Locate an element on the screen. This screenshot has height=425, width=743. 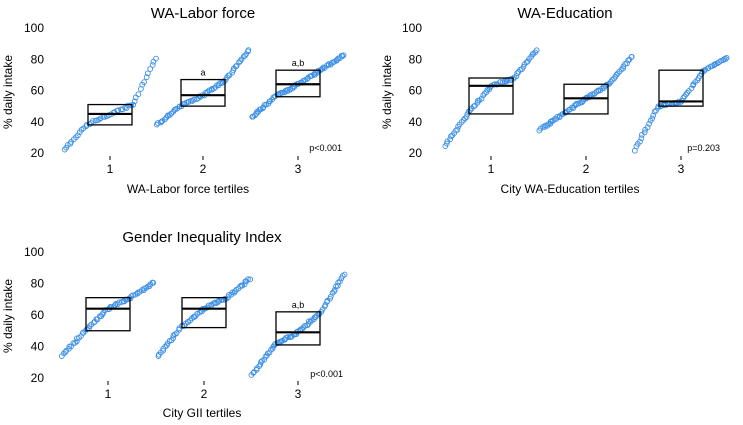
x-axis-label: City WA-Education tertiles is located at coordinates (570, 189).